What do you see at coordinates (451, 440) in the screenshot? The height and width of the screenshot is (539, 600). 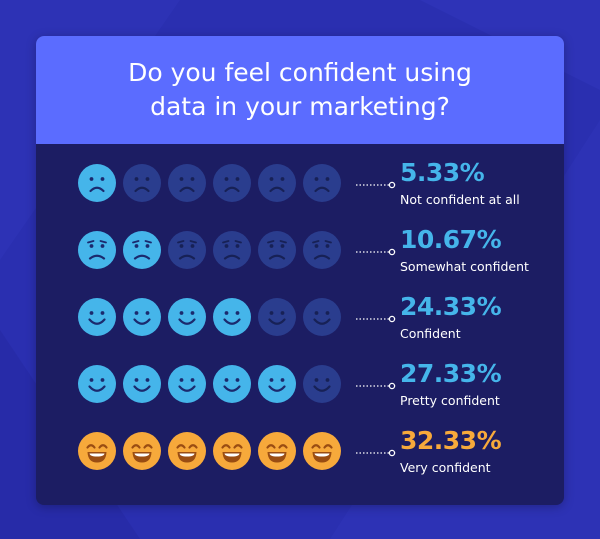 I see `percent-value: 32.33%` at bounding box center [451, 440].